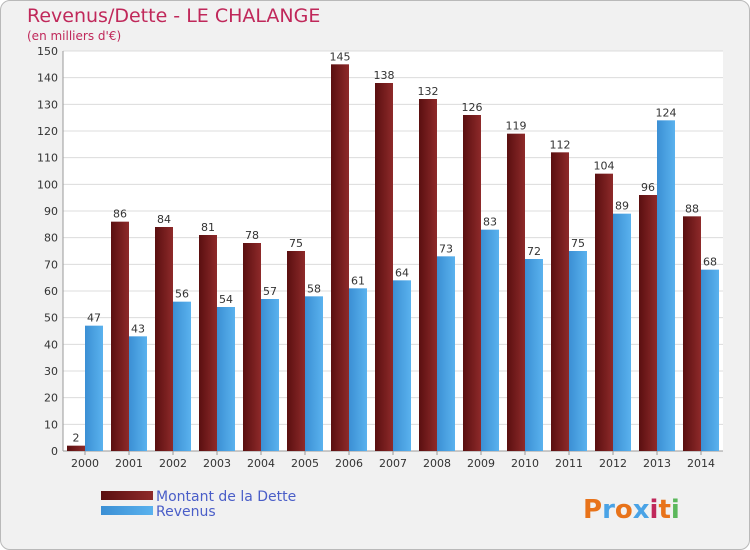 Image resolution: width=750 pixels, height=550 pixels. I want to click on data-label-dette-2002: 84, so click(164, 219).